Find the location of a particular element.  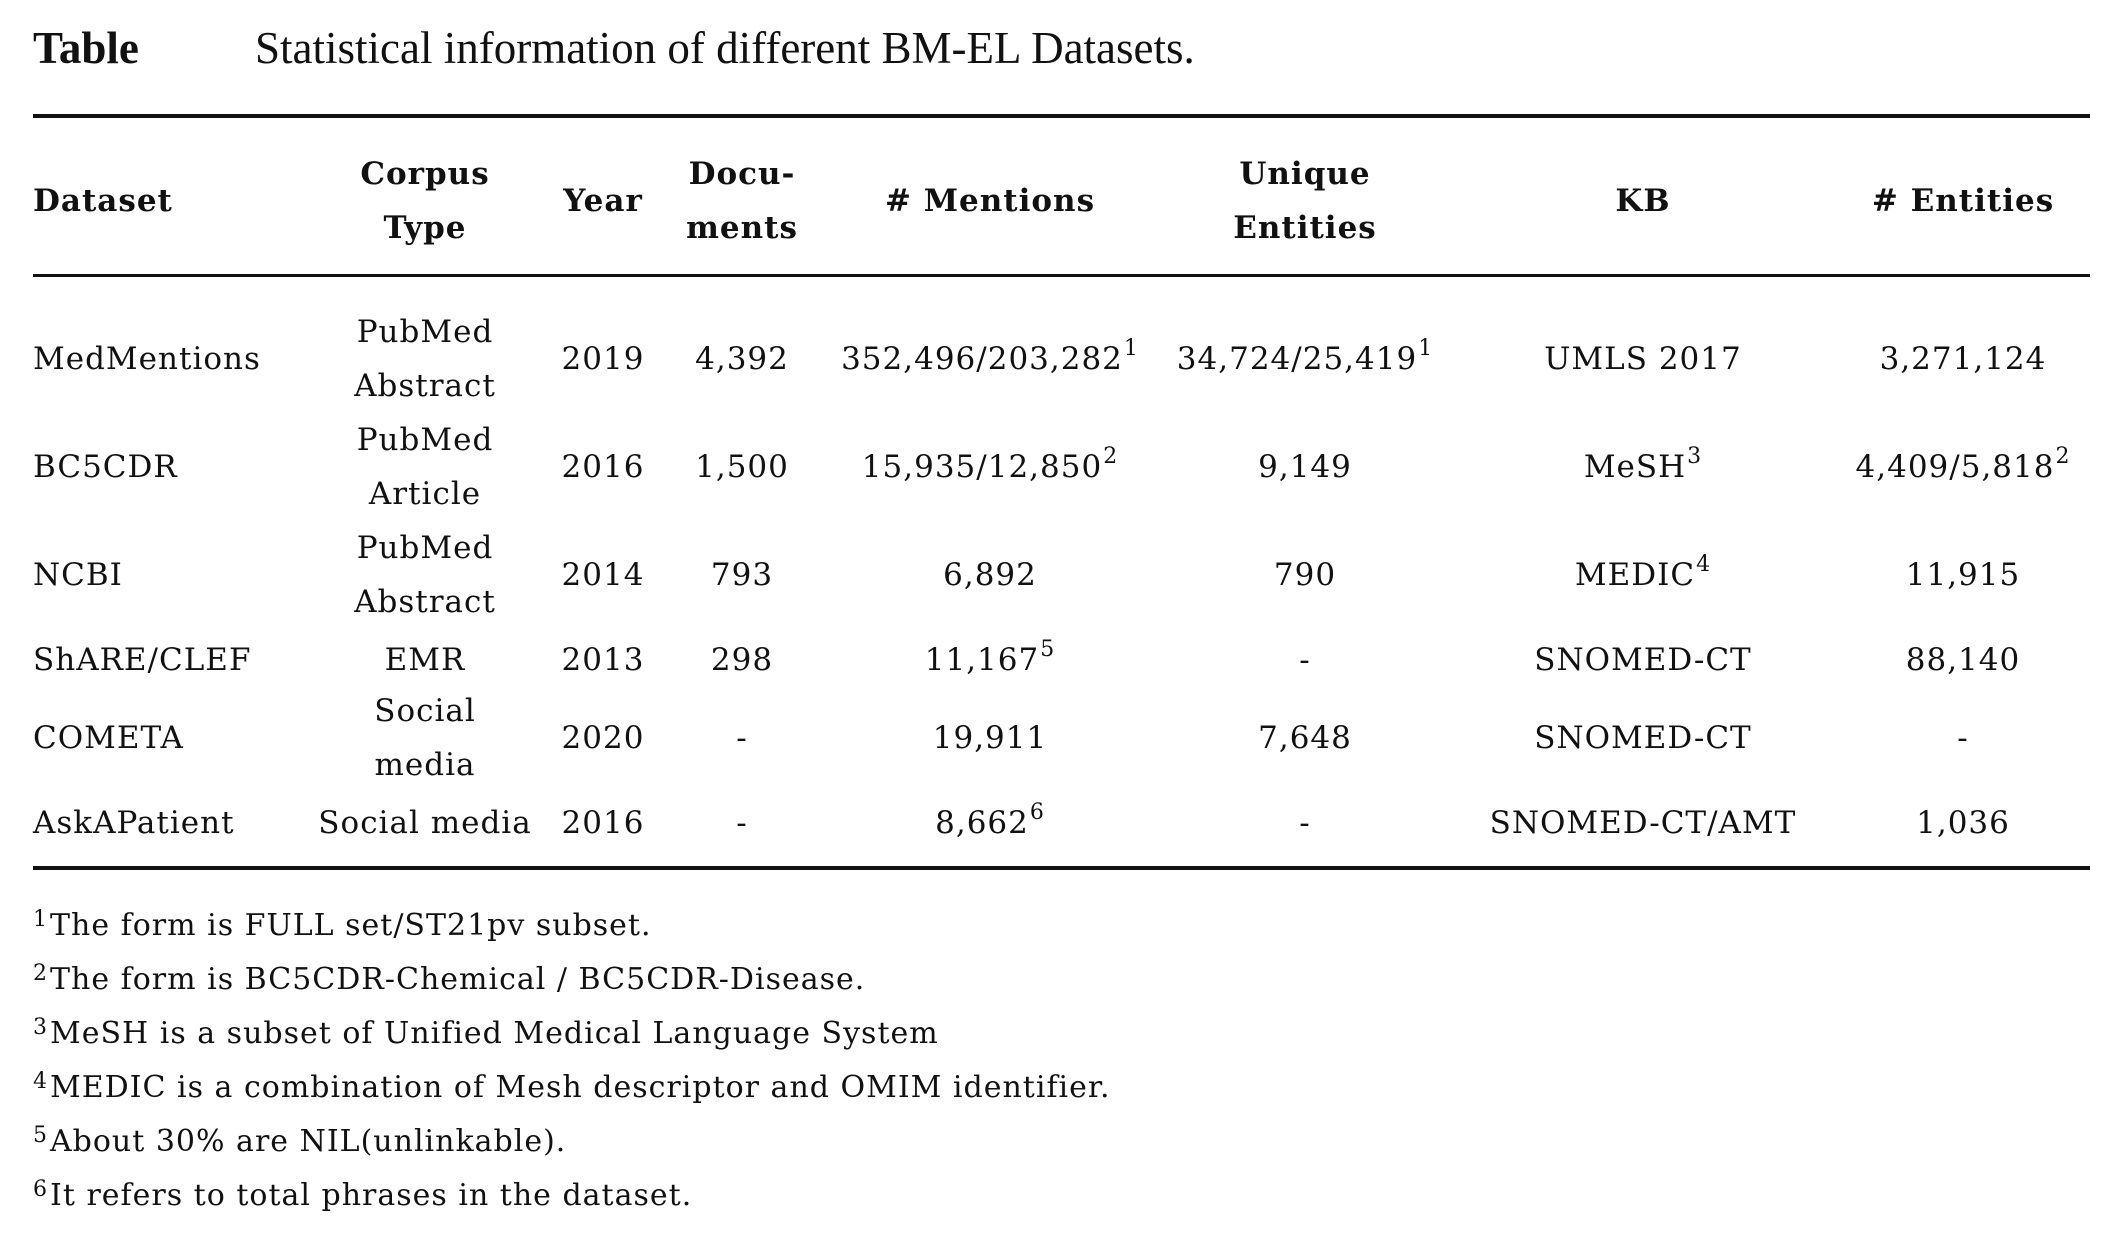

cell-kb: UMLS 2017 is located at coordinates (1642, 359).